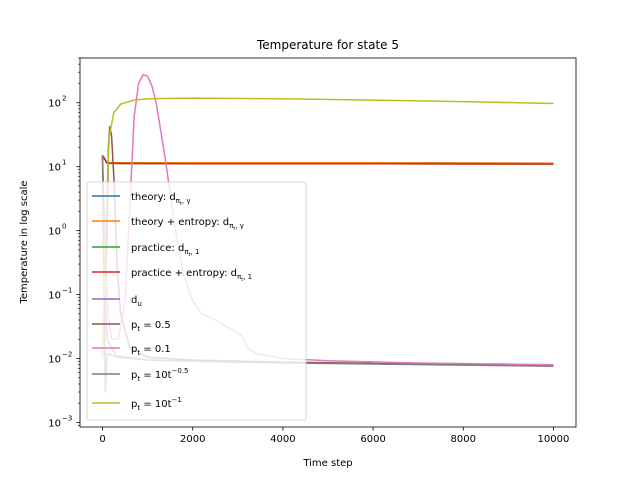 The width and height of the screenshot is (640, 480). What do you see at coordinates (64, 227) in the screenshot?
I see `y-tick-exponent: 0` at bounding box center [64, 227].